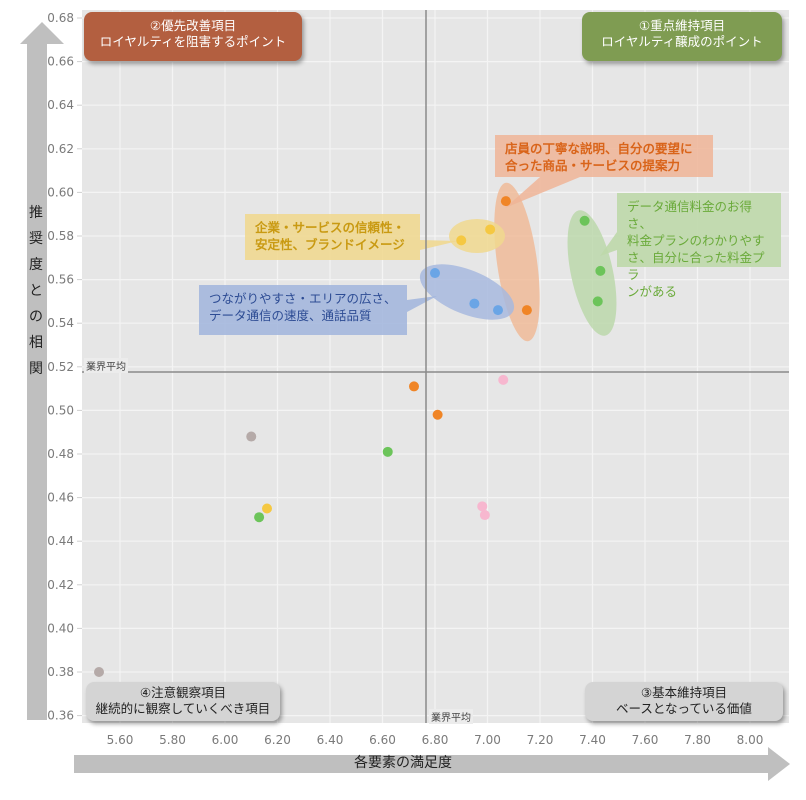  I want to click on y-tick: 0.36, so click(60, 716).